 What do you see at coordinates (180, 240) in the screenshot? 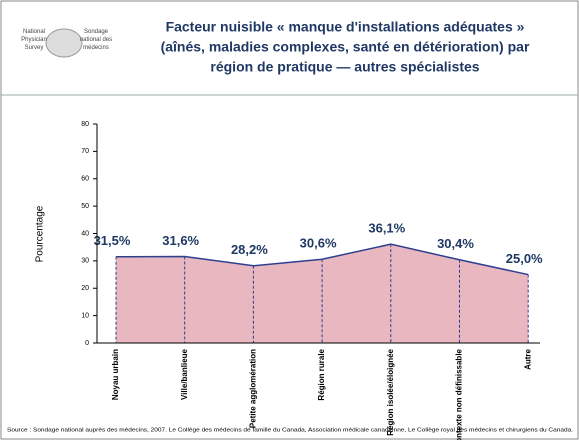
I see `data-label: 31,6%` at bounding box center [180, 240].